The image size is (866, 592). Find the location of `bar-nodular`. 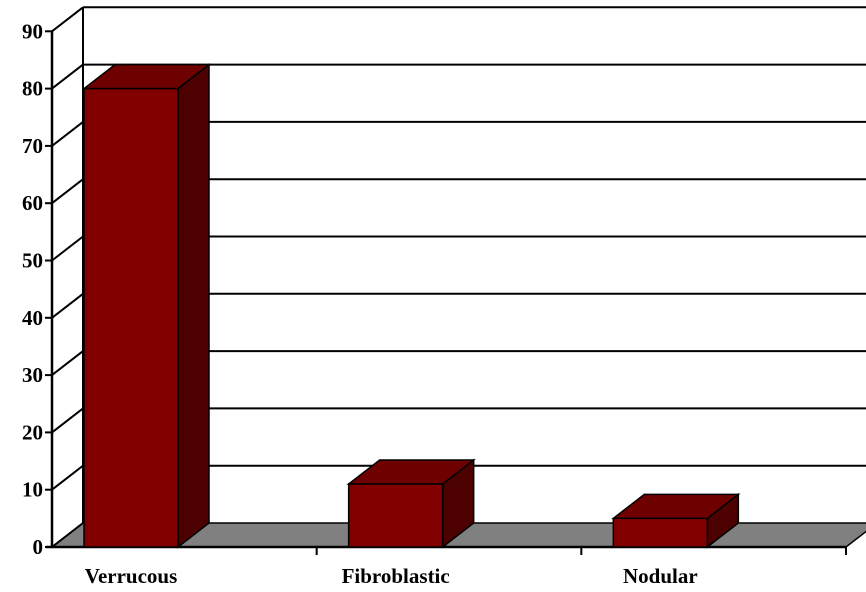

bar-nodular is located at coordinates (676, 520).